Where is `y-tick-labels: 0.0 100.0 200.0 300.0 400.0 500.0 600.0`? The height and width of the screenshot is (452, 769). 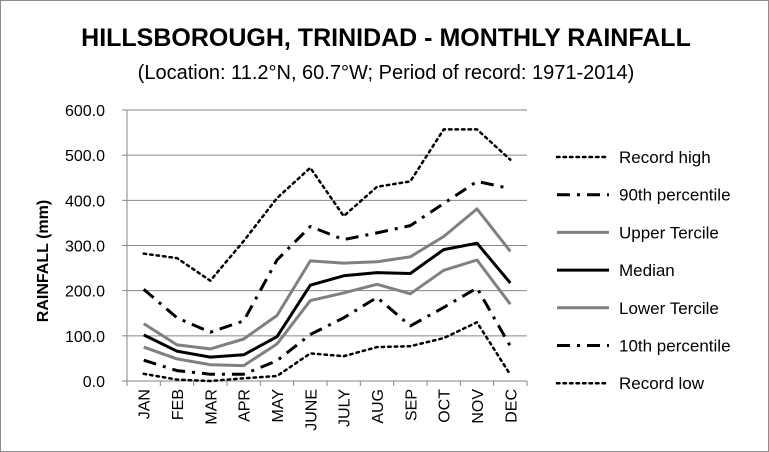 y-tick-labels: 0.0 100.0 200.0 300.0 400.0 500.0 600.0 is located at coordinates (85, 247).